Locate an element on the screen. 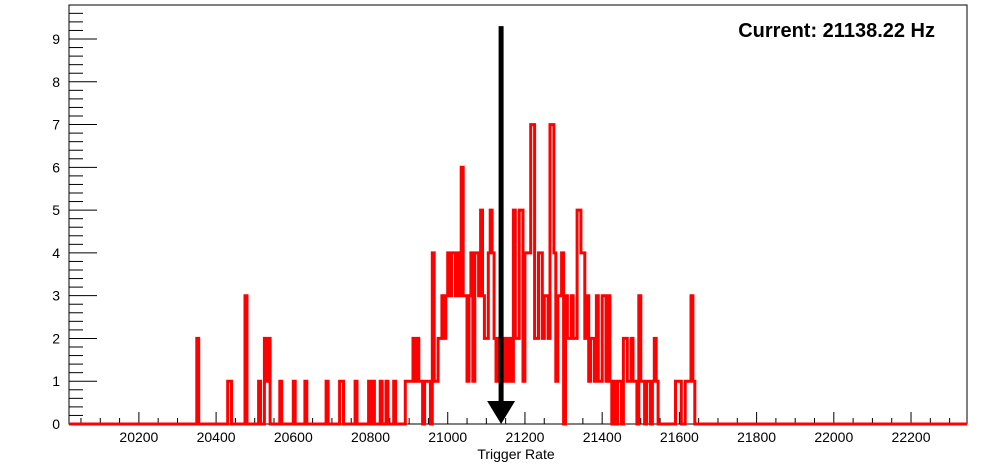 The image size is (996, 472). x-tick-label: 20600 is located at coordinates (293, 437).